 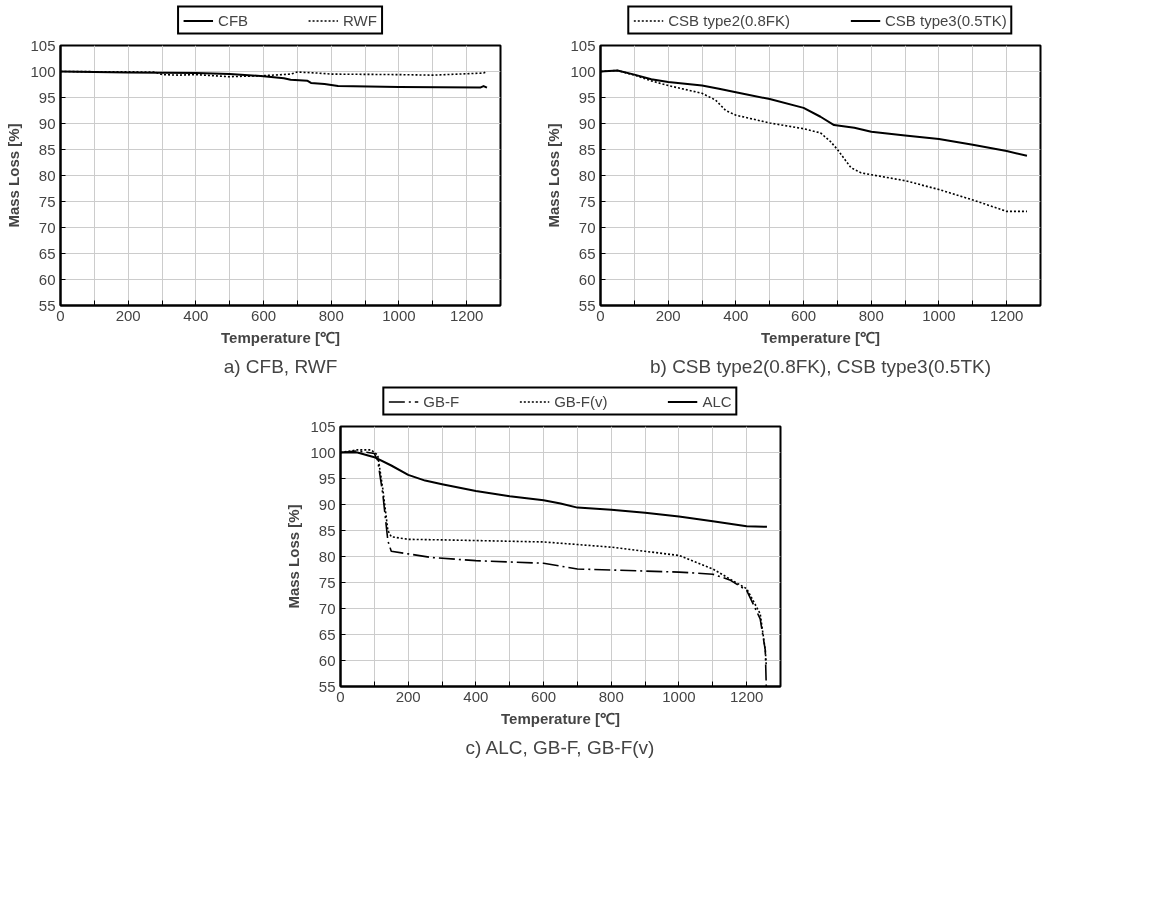 What do you see at coordinates (441, 401) in the screenshot?
I see `legend-label: GB-F` at bounding box center [441, 401].